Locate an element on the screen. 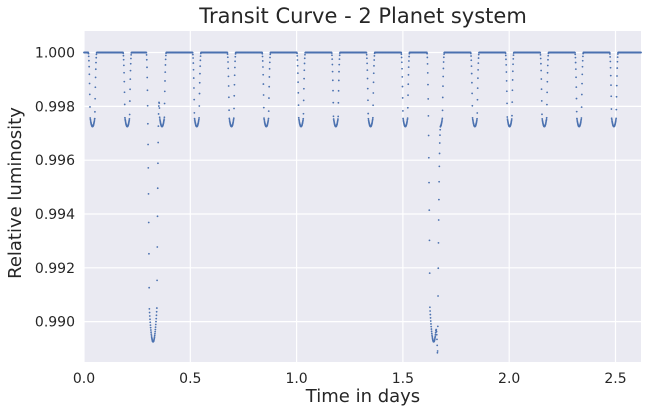 Image resolution: width=649 pixels, height=413 pixels. x-tick-label: 1.0 is located at coordinates (296, 379).